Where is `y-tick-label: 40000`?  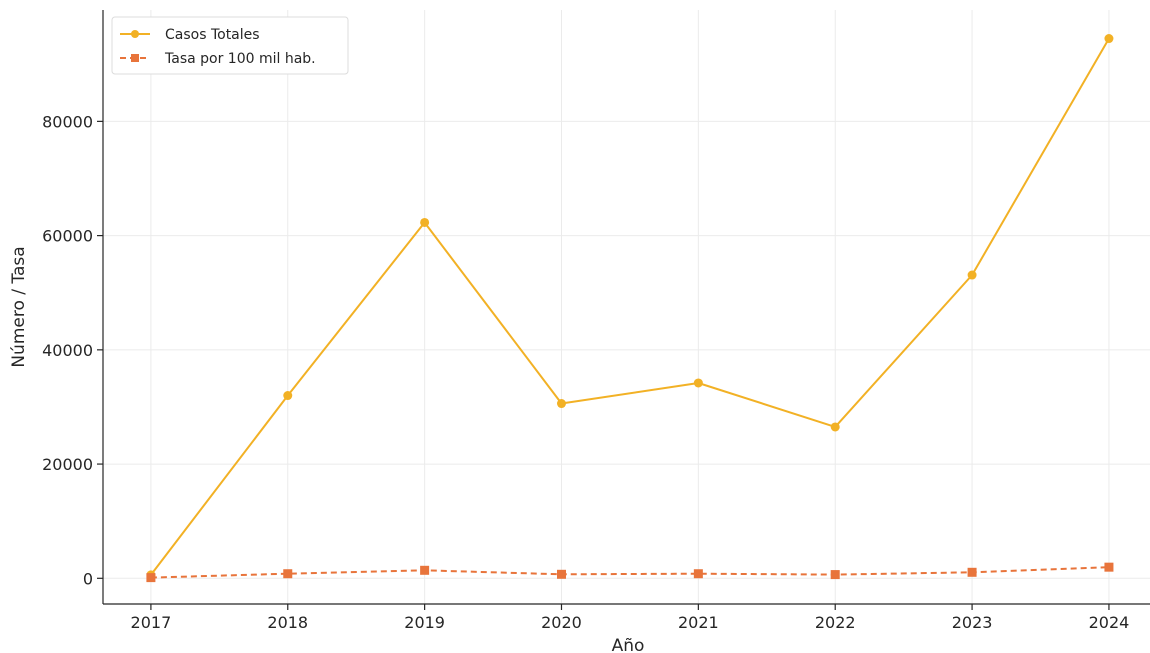
y-tick-label: 40000 is located at coordinates (67, 350).